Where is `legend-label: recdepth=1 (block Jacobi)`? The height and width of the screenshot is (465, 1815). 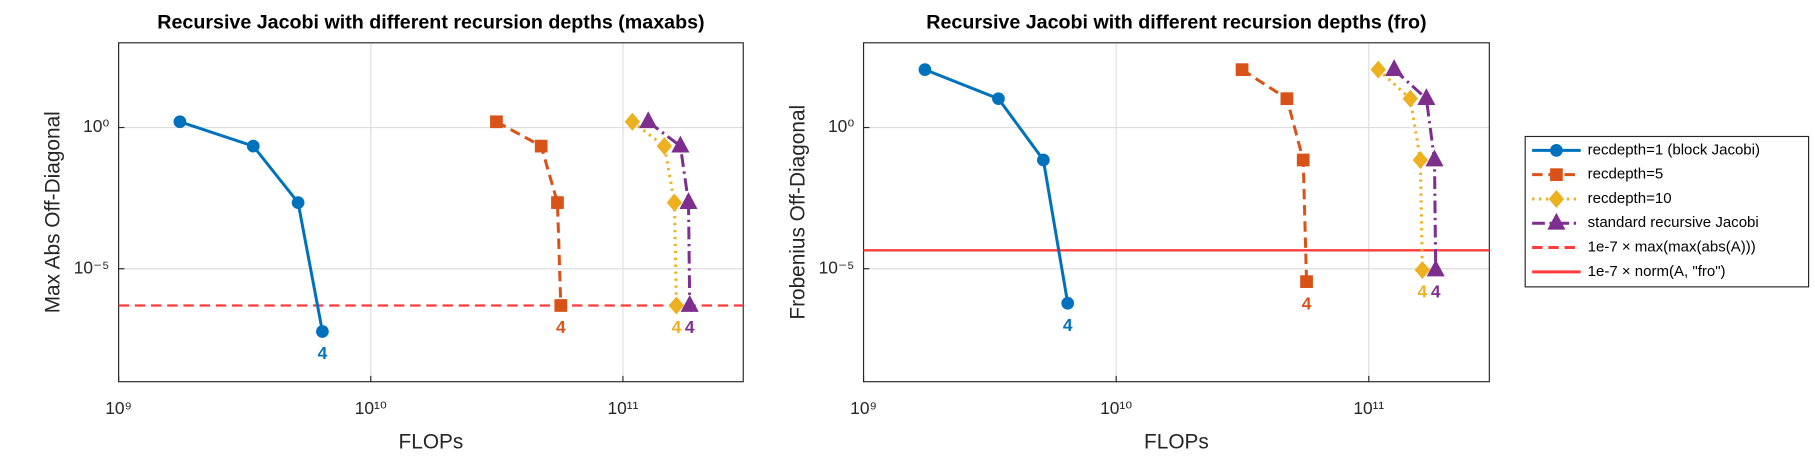
legend-label: recdepth=1 (block Jacobi) is located at coordinates (1674, 149).